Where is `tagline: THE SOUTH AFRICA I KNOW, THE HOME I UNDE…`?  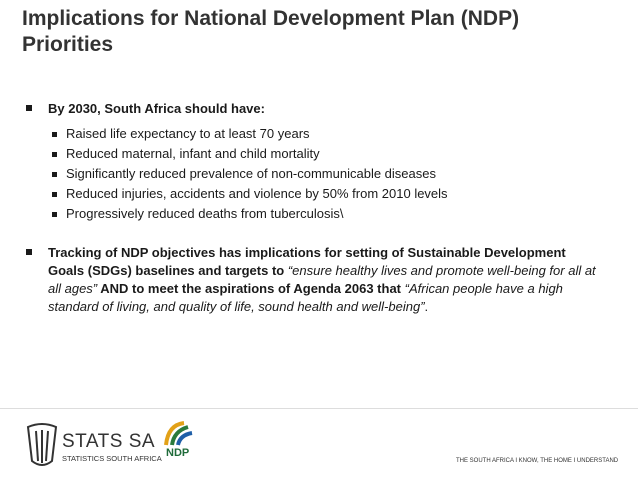
tagline: THE SOUTH AFRICA I KNOW, THE HOME I UNDE… is located at coordinates (537, 461).